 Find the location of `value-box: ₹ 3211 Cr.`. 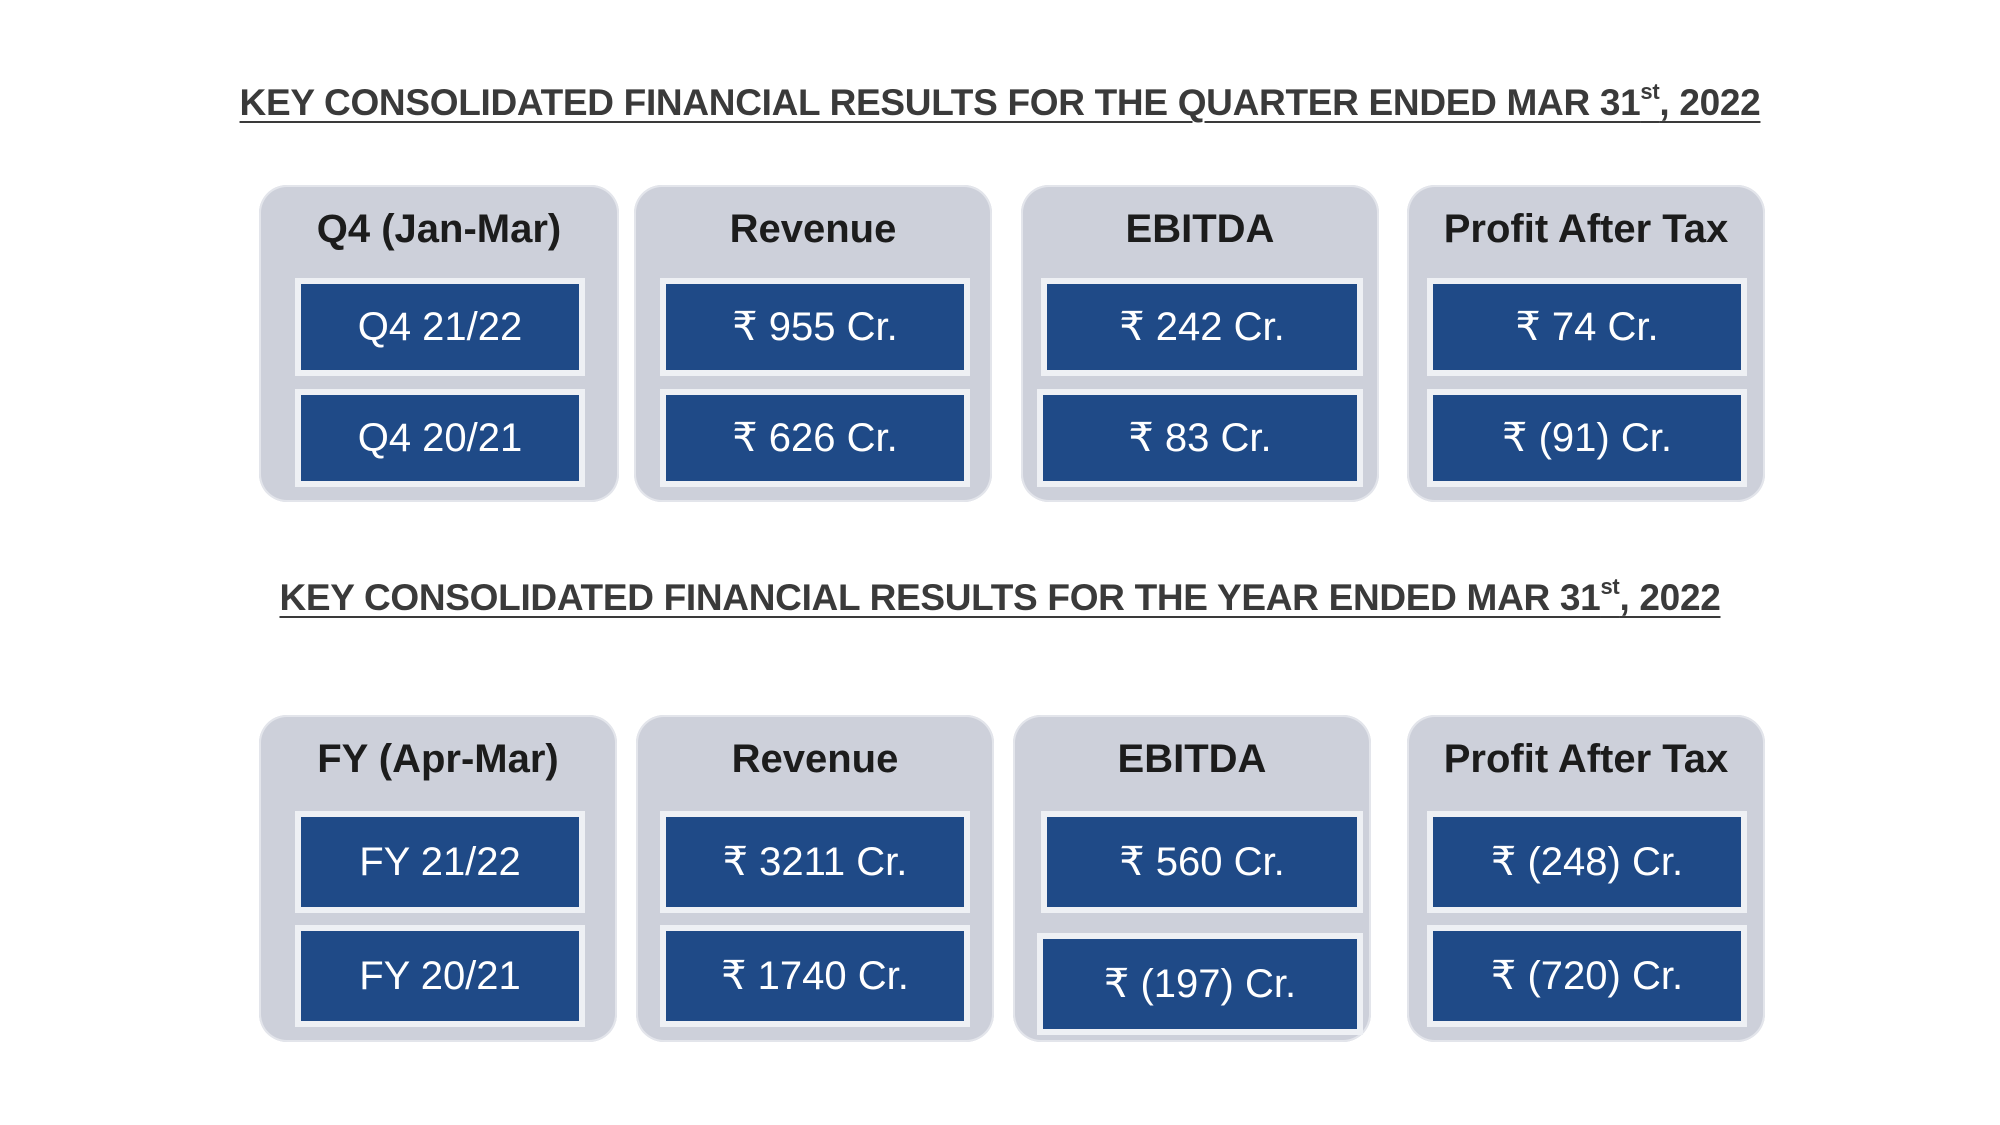

value-box: ₹ 3211 Cr. is located at coordinates (815, 862).